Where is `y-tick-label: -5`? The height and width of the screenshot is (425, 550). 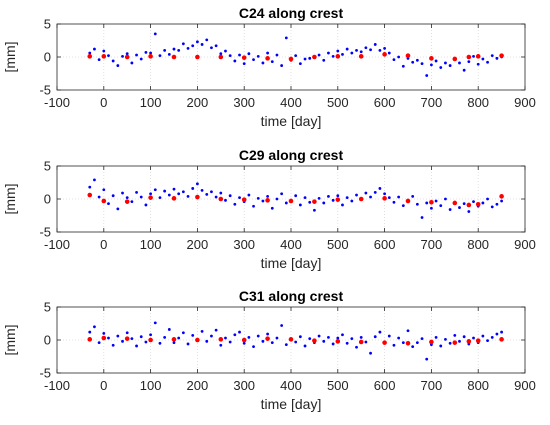 y-tick-label: -5 is located at coordinates (45, 232).